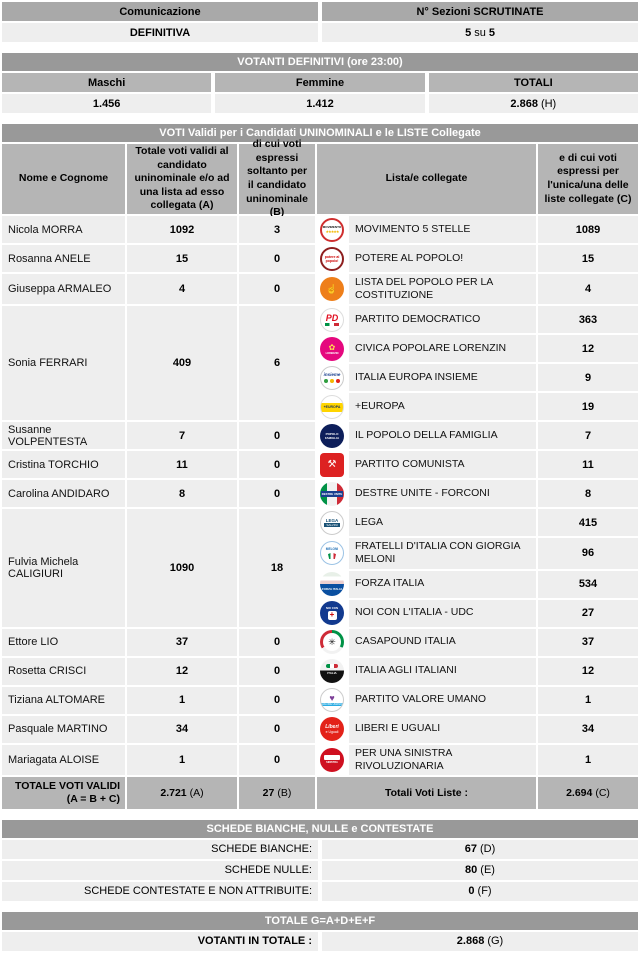 Image resolution: width=640 pixels, height=964 pixels. Describe the element at coordinates (442, 407) in the screenshot. I see `party-list-name: +EUROPA` at that location.